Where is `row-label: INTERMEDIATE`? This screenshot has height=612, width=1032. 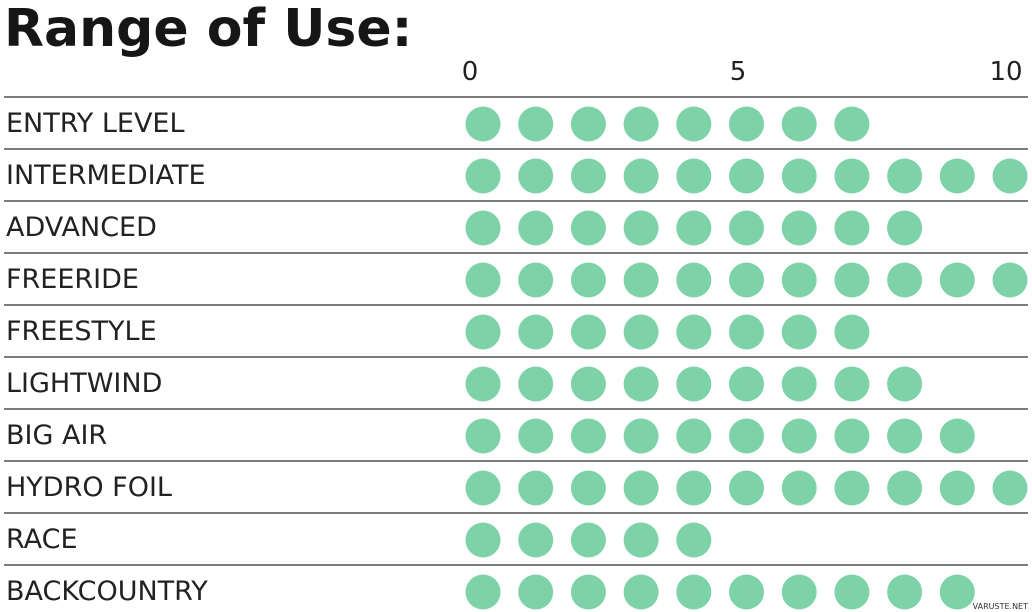
row-label: INTERMEDIATE is located at coordinates (106, 175).